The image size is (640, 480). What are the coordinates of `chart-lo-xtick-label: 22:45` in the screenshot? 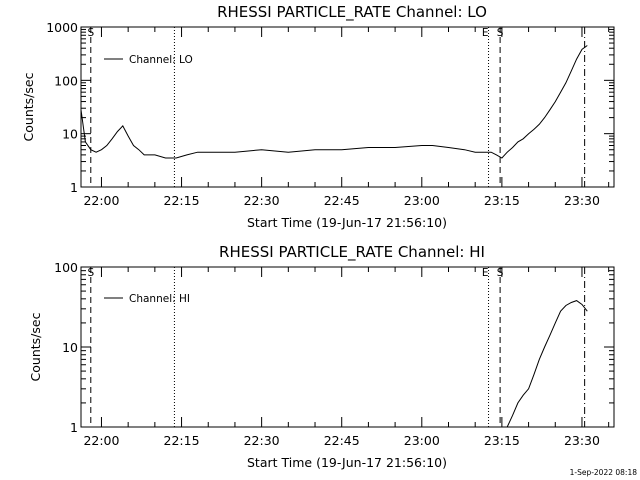 It's located at (342, 200).